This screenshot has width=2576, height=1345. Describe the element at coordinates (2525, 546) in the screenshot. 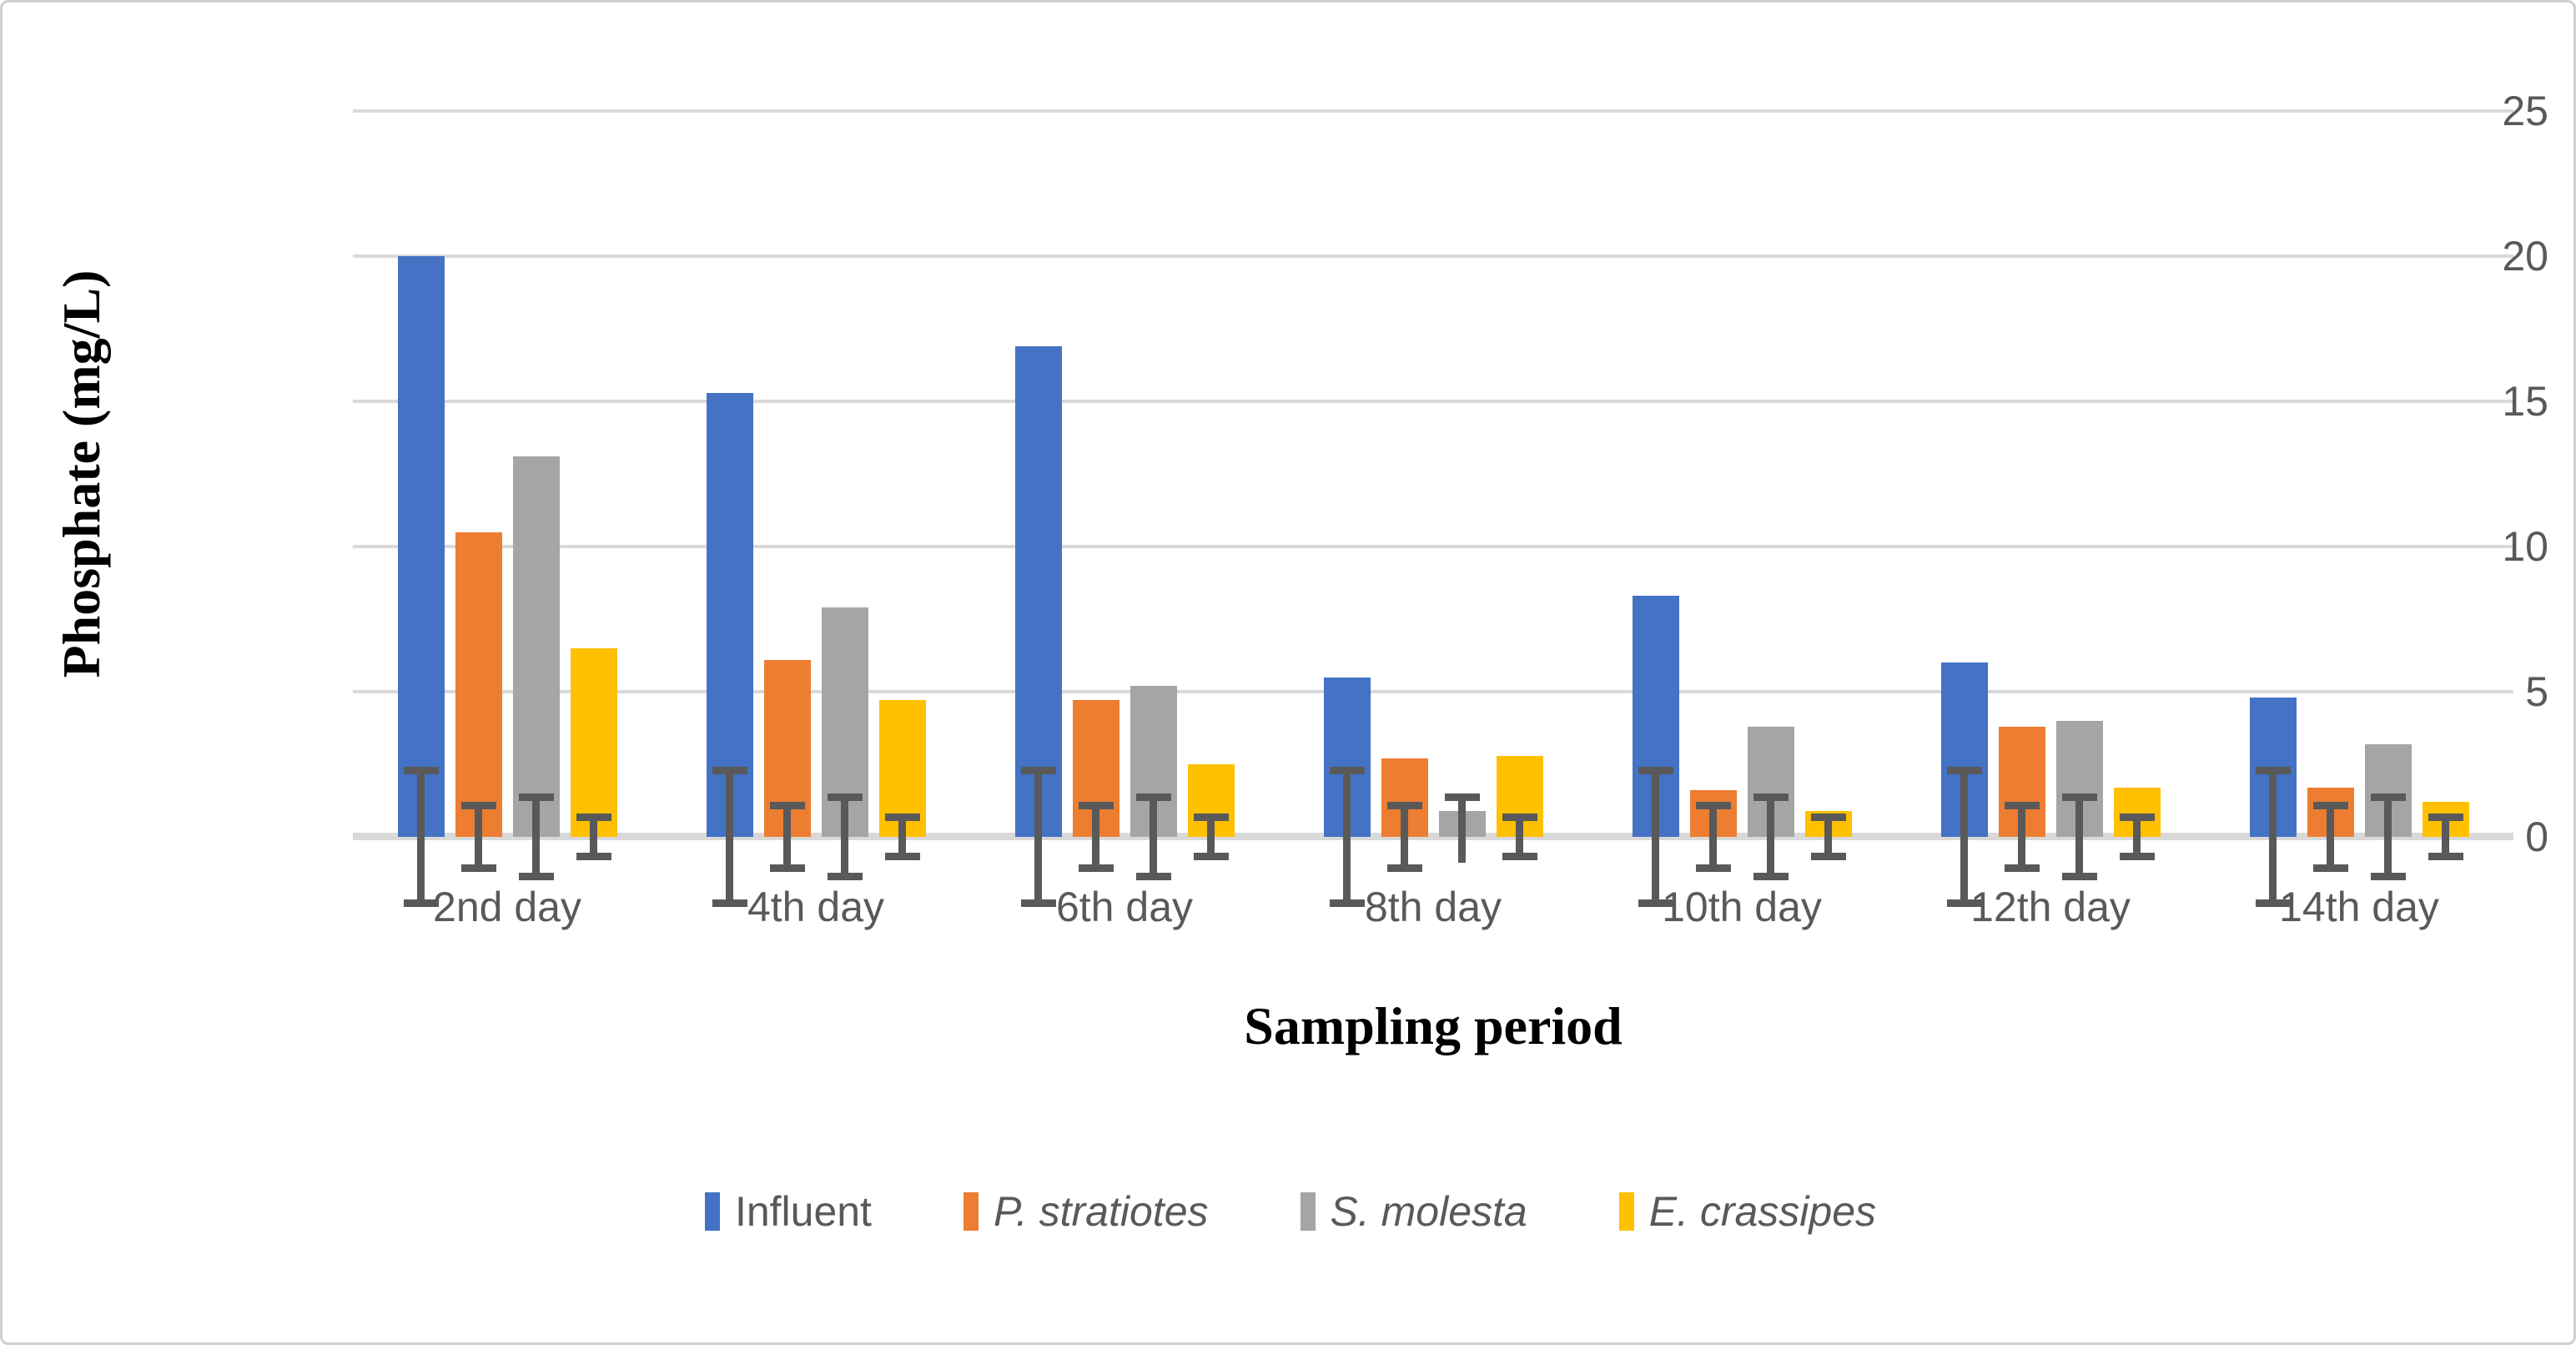

I see `y-tick-label-10: 10` at that location.